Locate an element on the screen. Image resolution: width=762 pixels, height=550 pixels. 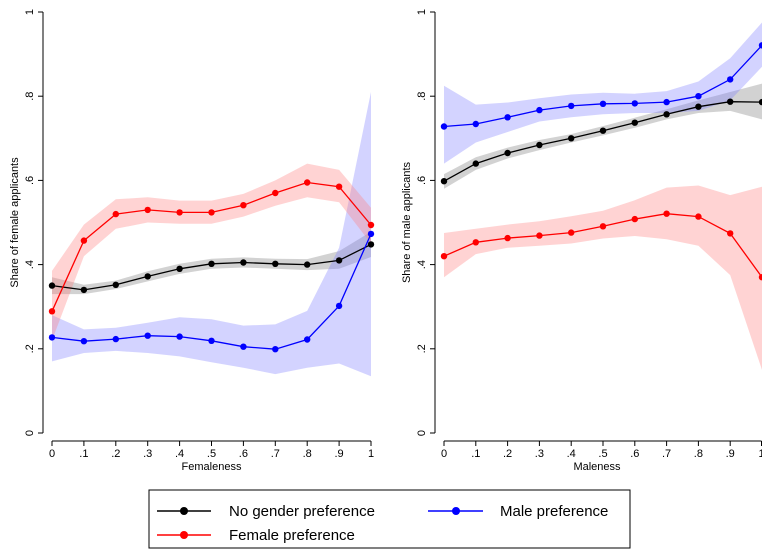
right-y-tick-label: 1 is located at coordinates (422, 12).